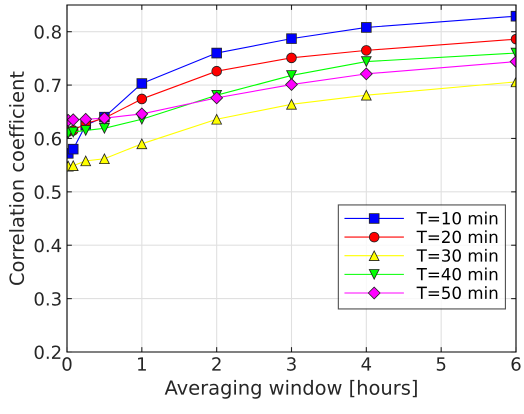 The width and height of the screenshot is (524, 414). What do you see at coordinates (457, 293) in the screenshot?
I see `legend-label: T=50 min` at bounding box center [457, 293].